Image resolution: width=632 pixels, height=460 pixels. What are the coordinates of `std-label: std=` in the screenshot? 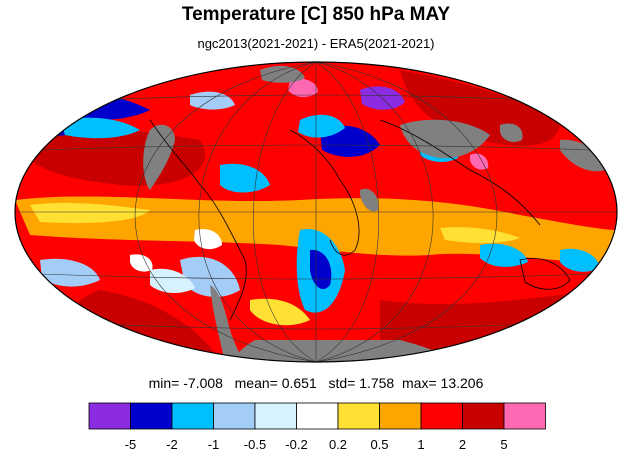 It's located at (342, 383).